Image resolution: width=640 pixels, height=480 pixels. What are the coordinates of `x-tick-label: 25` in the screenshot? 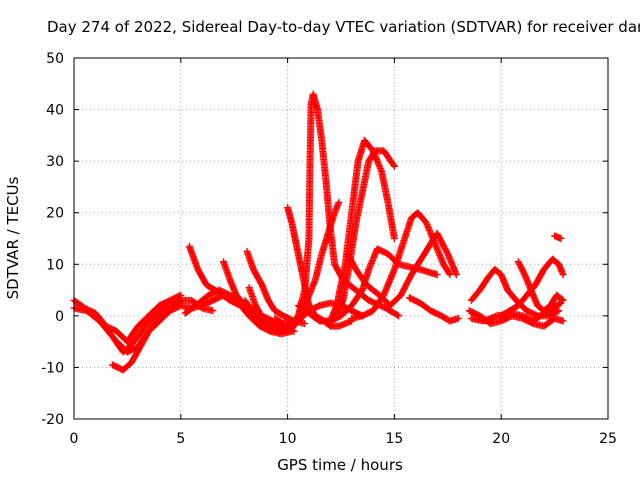 It's located at (608, 439).